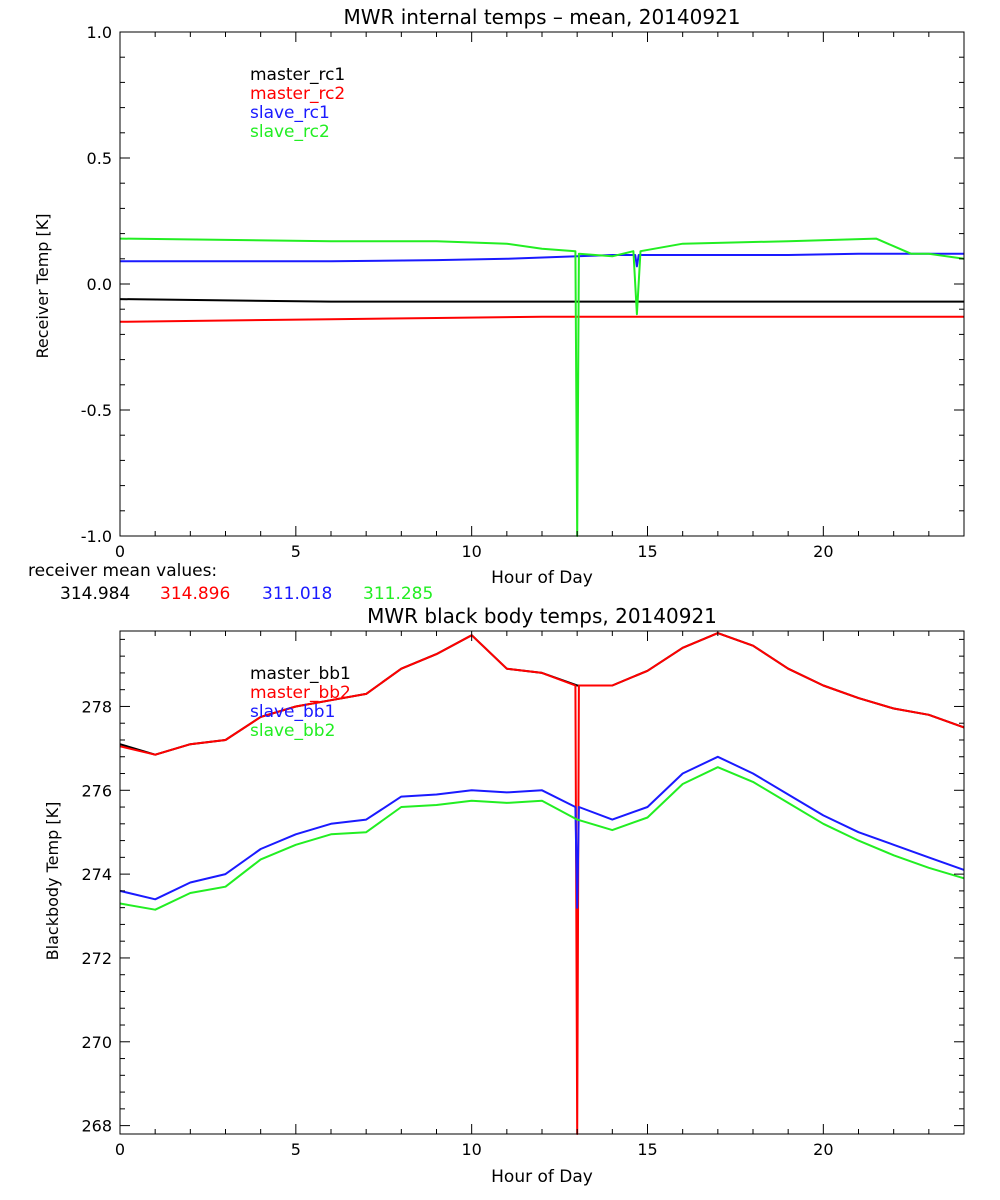 The height and width of the screenshot is (1200, 1000). Describe the element at coordinates (542, 694) in the screenshot. I see `series-line-master_bb1` at that location.